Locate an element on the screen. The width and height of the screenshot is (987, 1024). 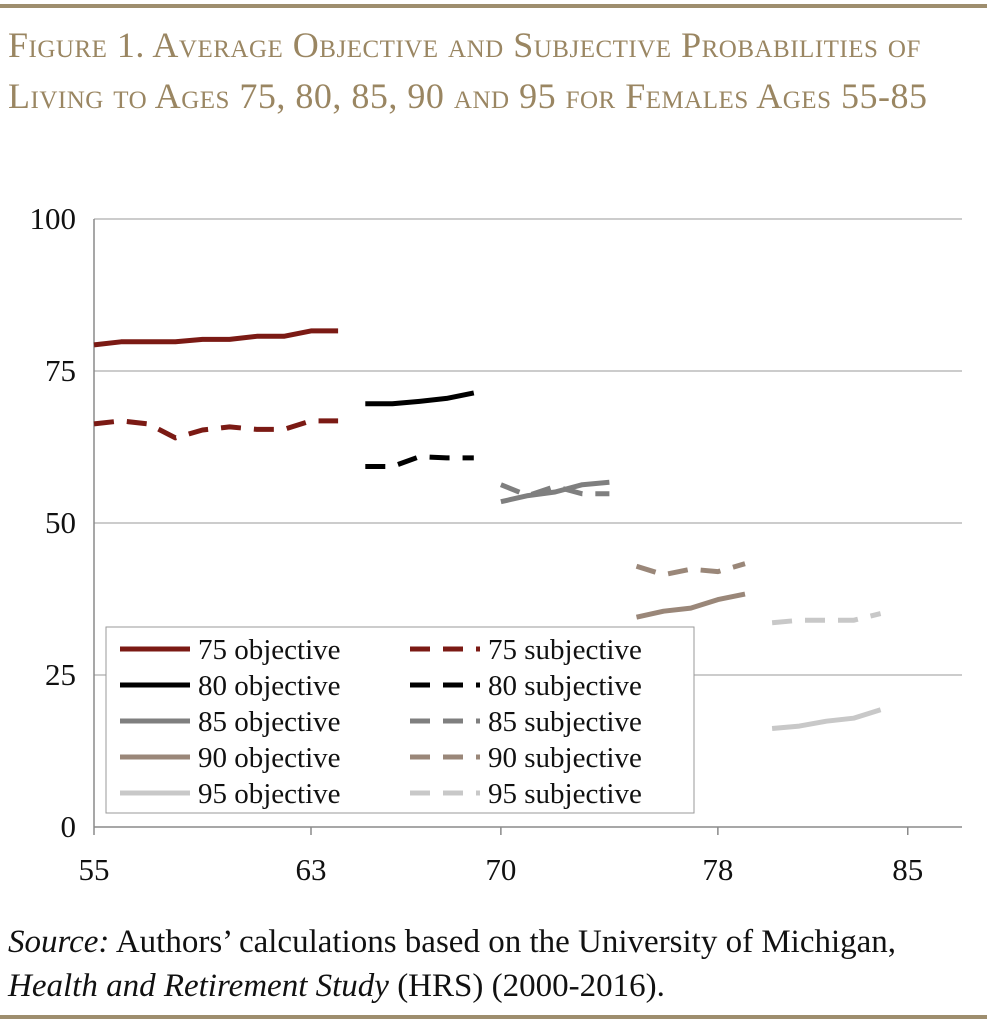
legend-label: 85 subjective is located at coordinates (565, 722).